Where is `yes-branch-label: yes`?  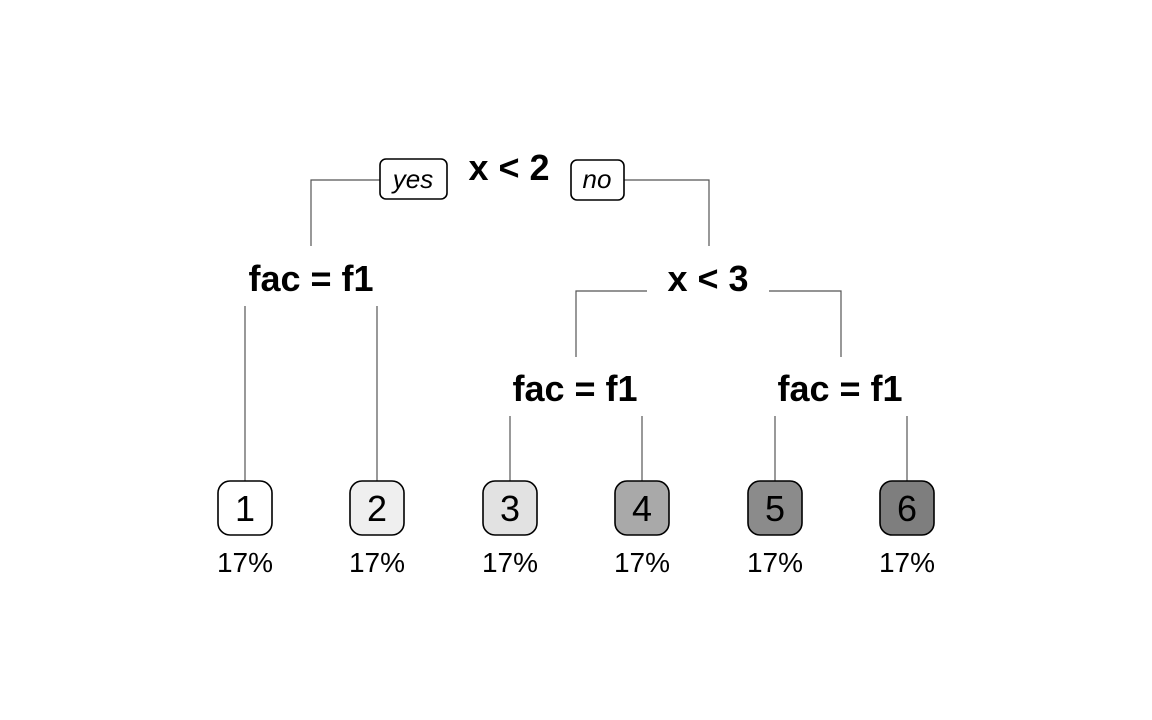 yes-branch-label: yes is located at coordinates (413, 179).